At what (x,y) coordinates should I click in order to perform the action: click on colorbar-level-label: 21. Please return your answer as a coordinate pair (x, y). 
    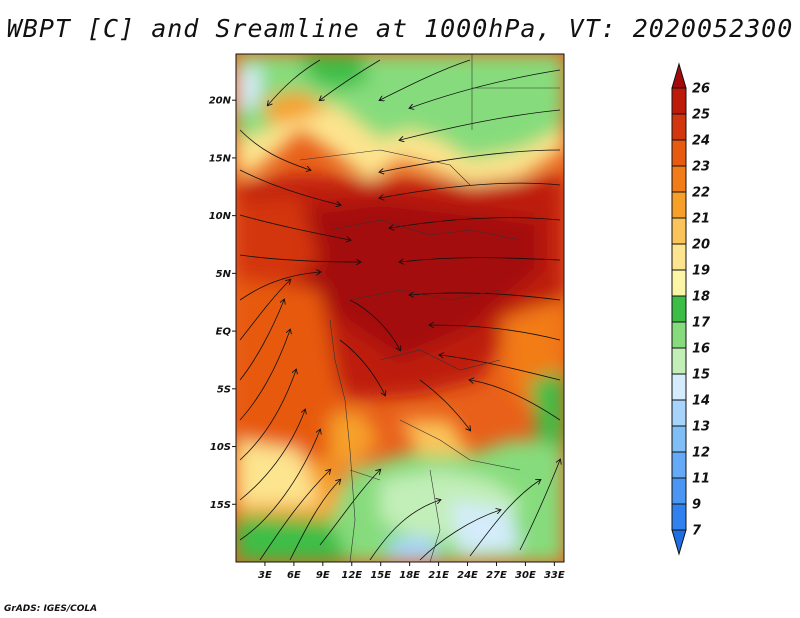
    Looking at the image, I should click on (701, 219).